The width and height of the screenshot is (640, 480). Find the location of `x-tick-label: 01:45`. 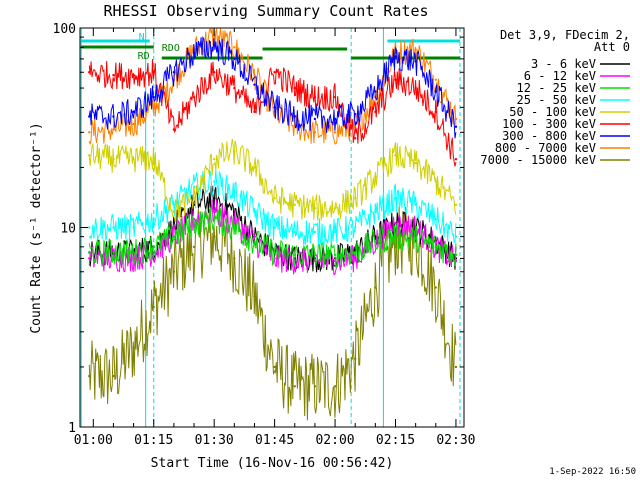

x-tick-label: 01:45 is located at coordinates (274, 440).